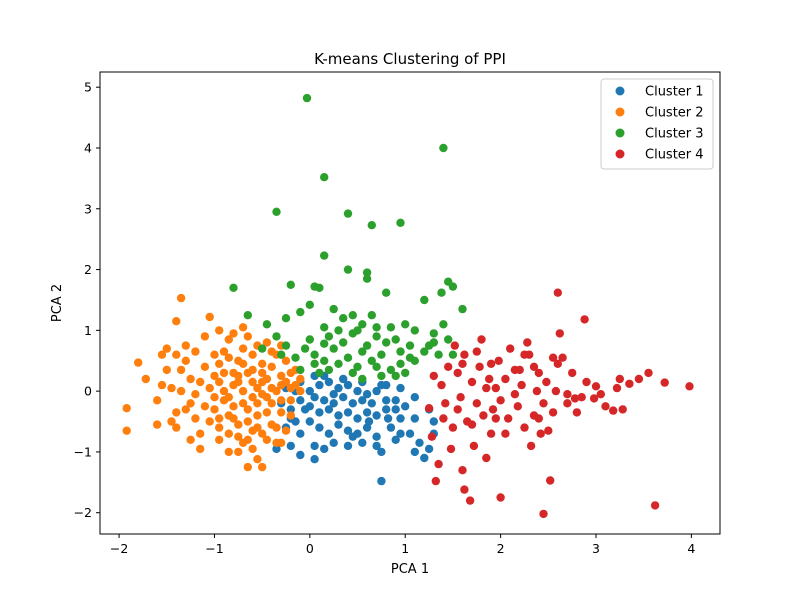  What do you see at coordinates (410, 59) in the screenshot?
I see `chart-title: K-means Clustering of PPI` at bounding box center [410, 59].